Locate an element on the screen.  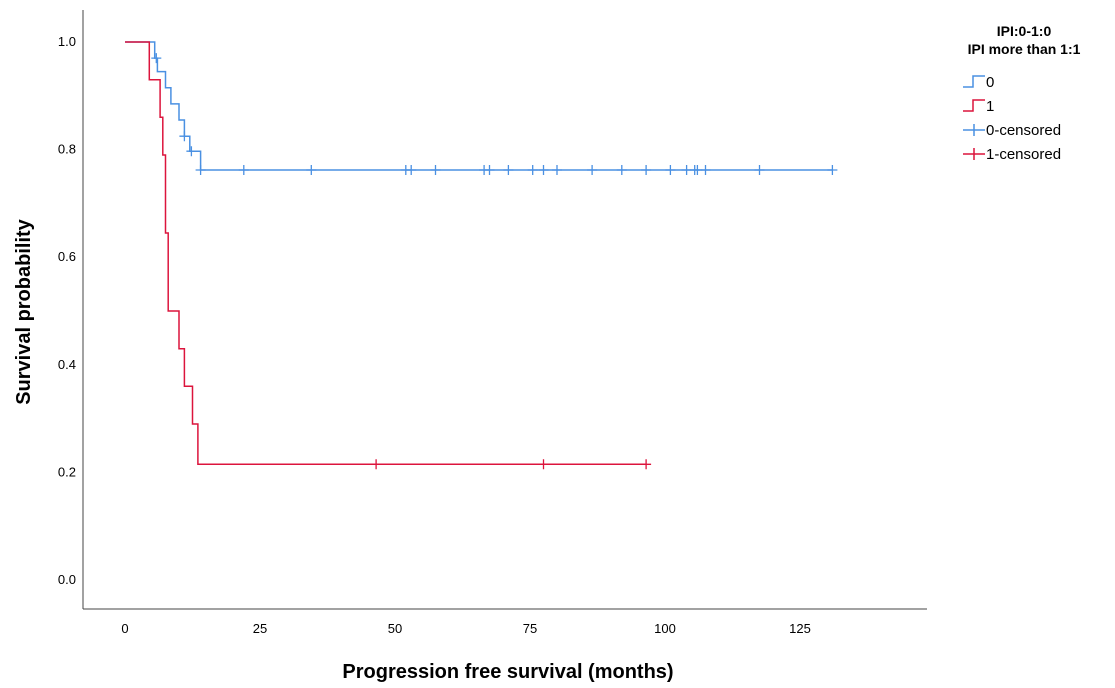
y-axis-title: Survival probability is located at coordinates (24, 311).